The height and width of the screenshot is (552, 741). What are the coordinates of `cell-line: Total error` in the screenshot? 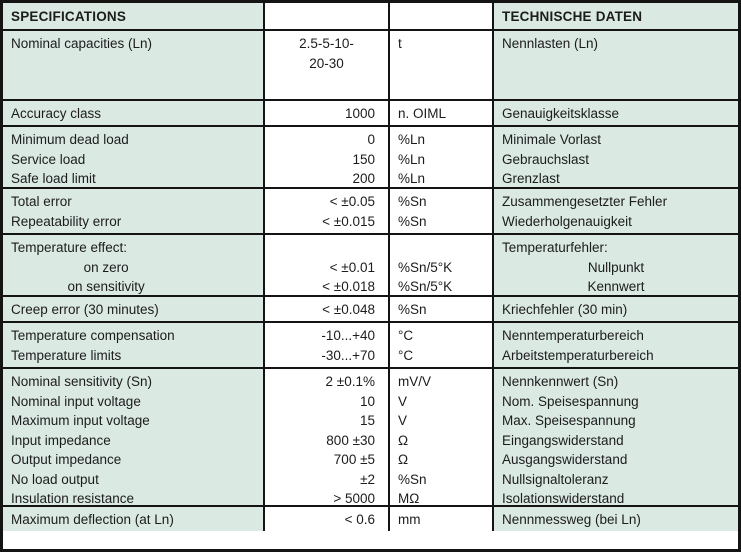 It's located at (41, 201).